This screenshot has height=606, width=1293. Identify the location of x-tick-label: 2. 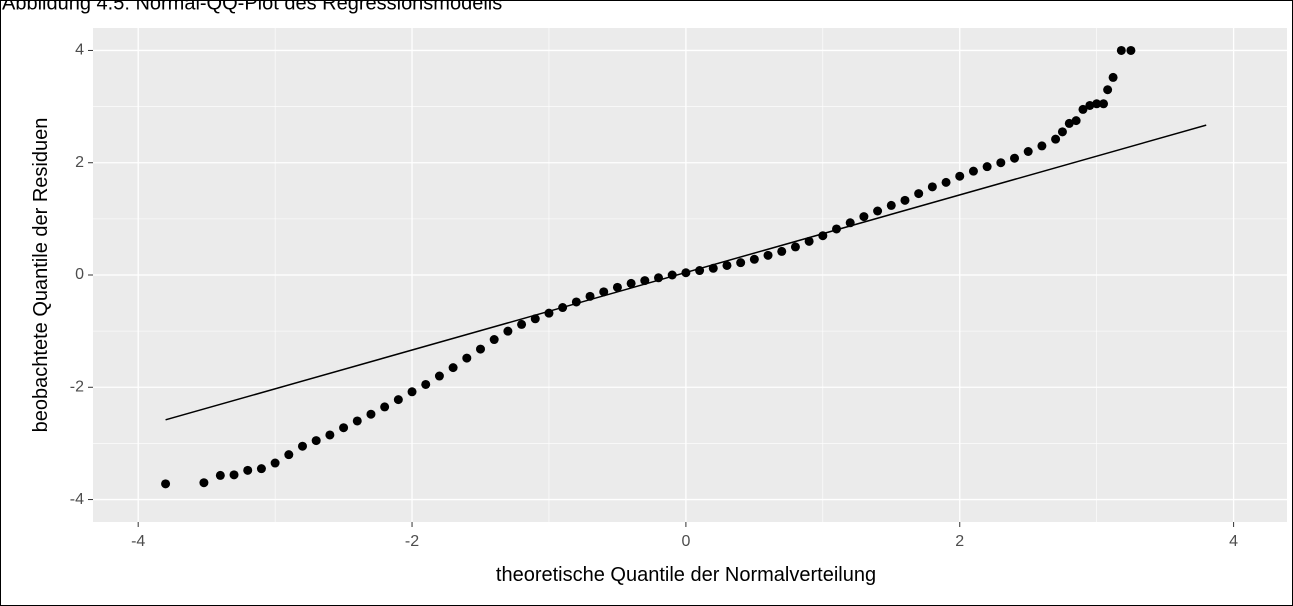
(959, 541).